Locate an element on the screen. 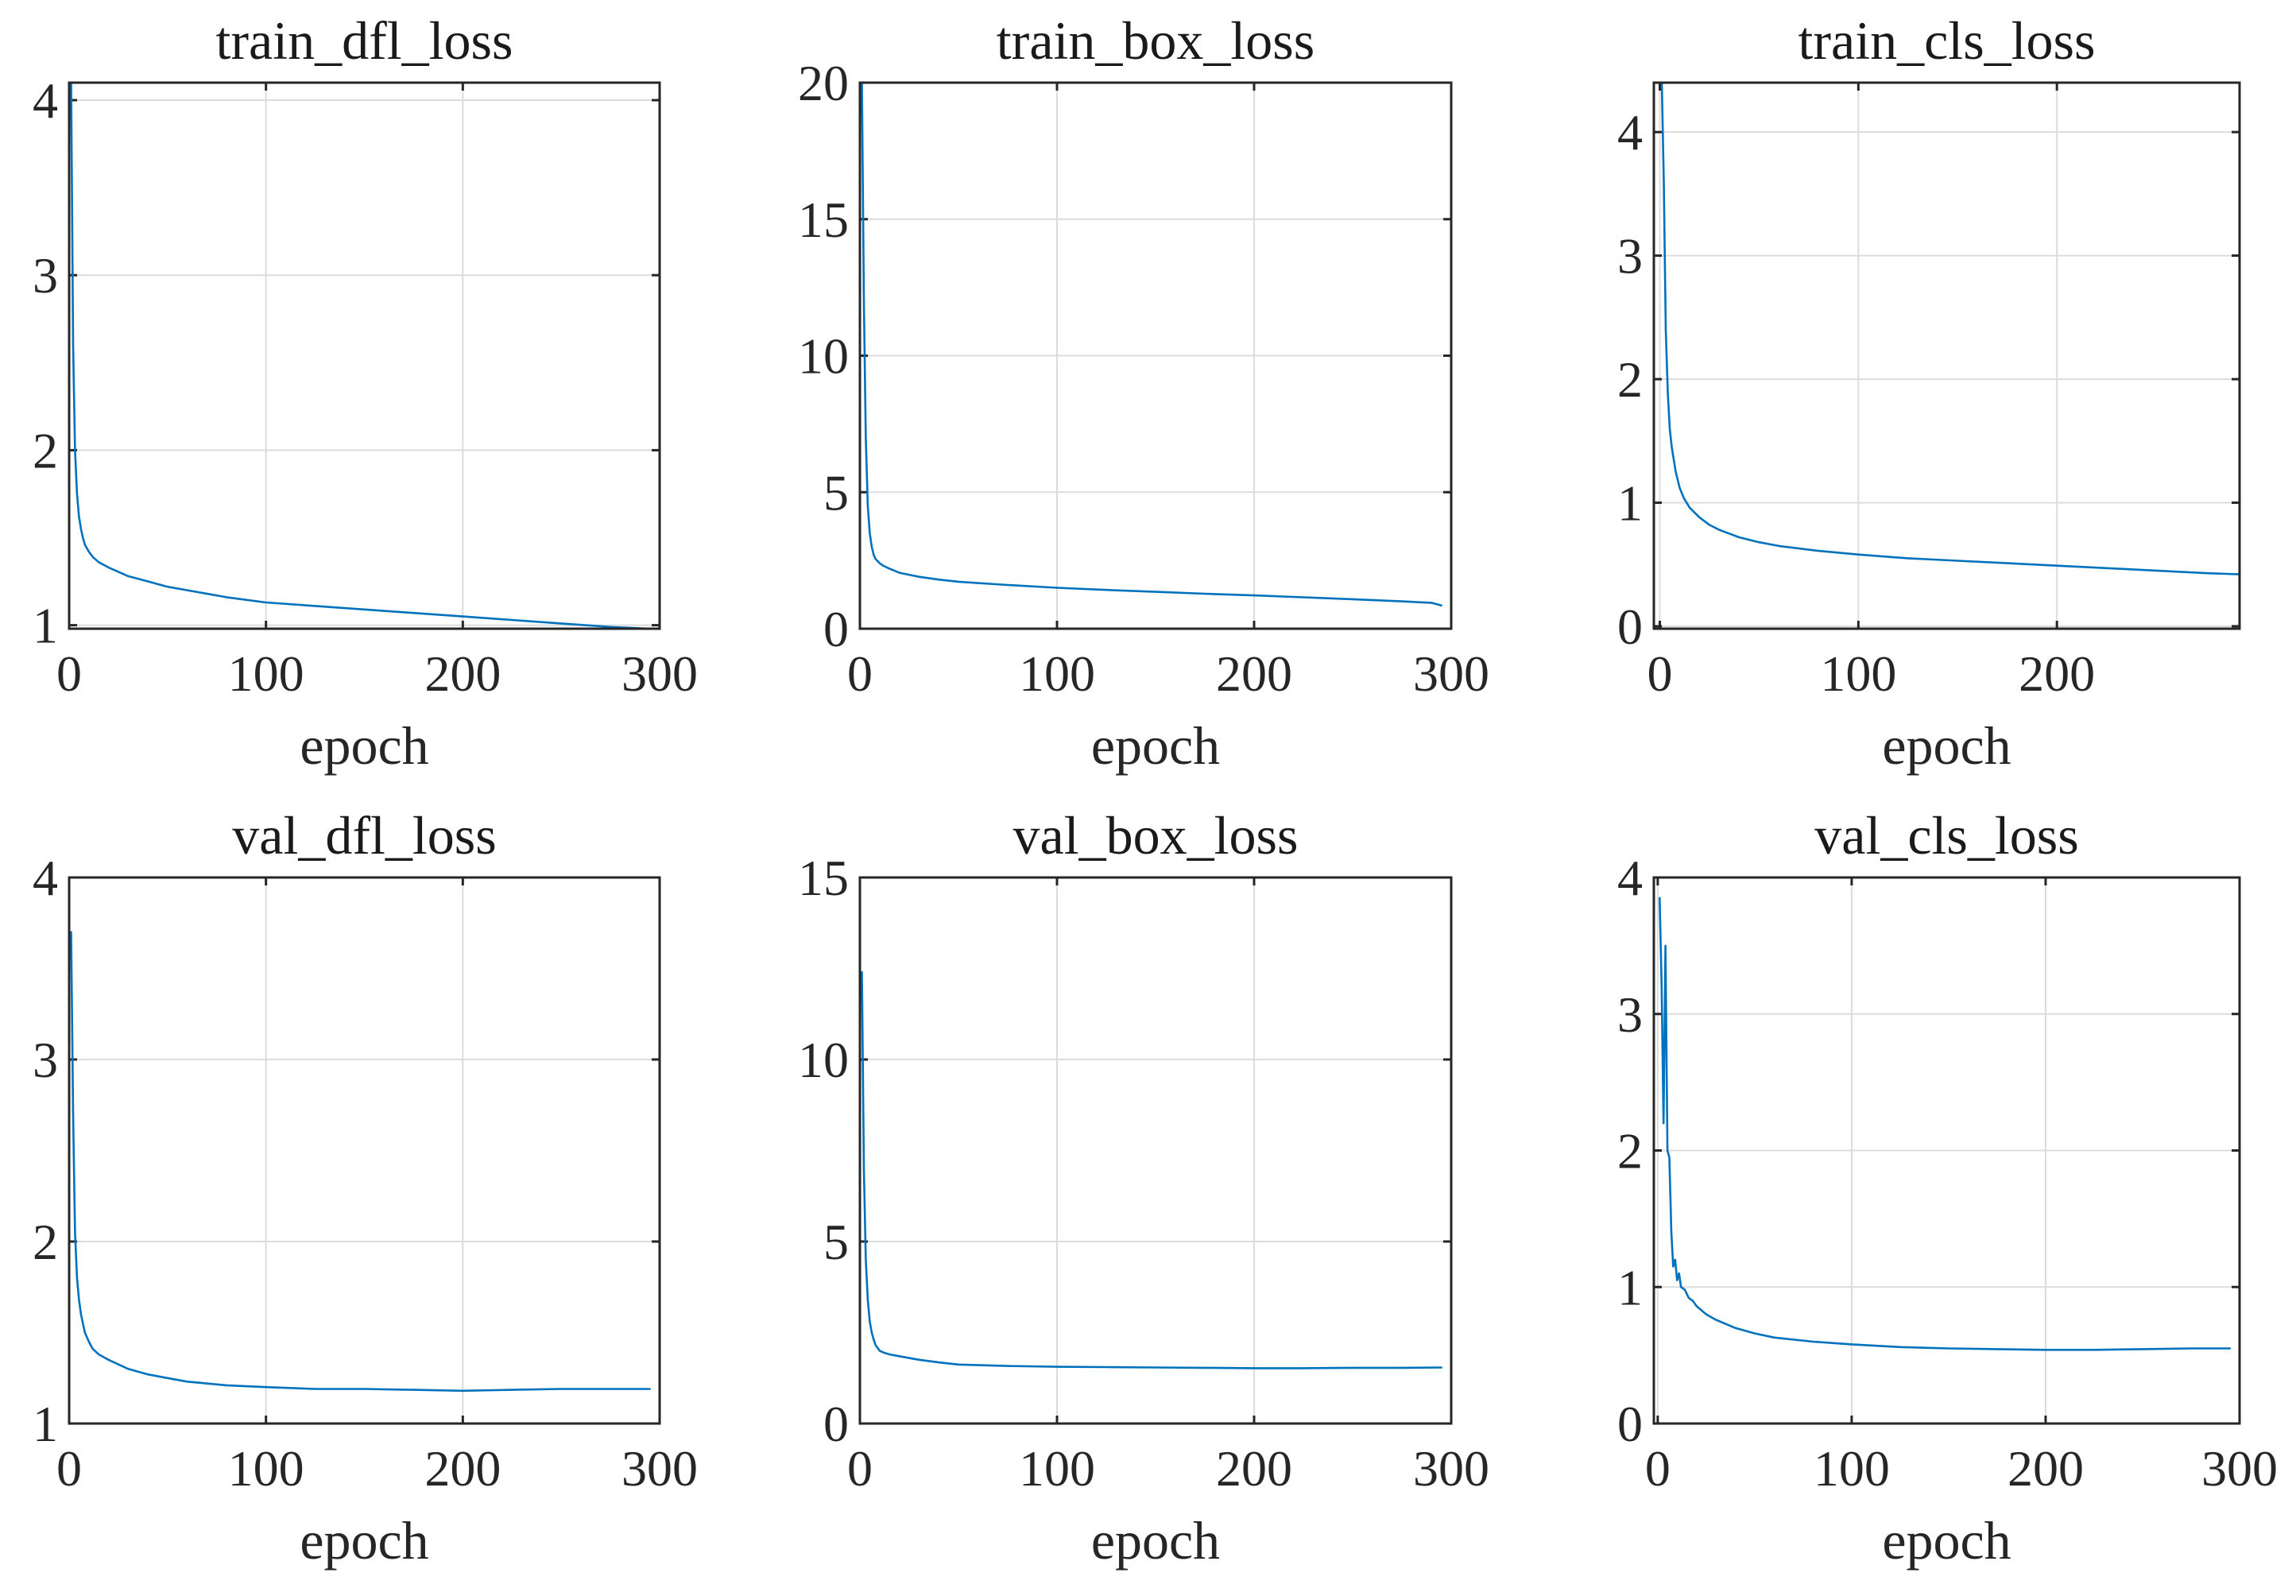  subplot-train_dfl_loss: train_dfl_loss 0 100 200 300 1 2 3 4 epoch is located at coordinates (365, 393).